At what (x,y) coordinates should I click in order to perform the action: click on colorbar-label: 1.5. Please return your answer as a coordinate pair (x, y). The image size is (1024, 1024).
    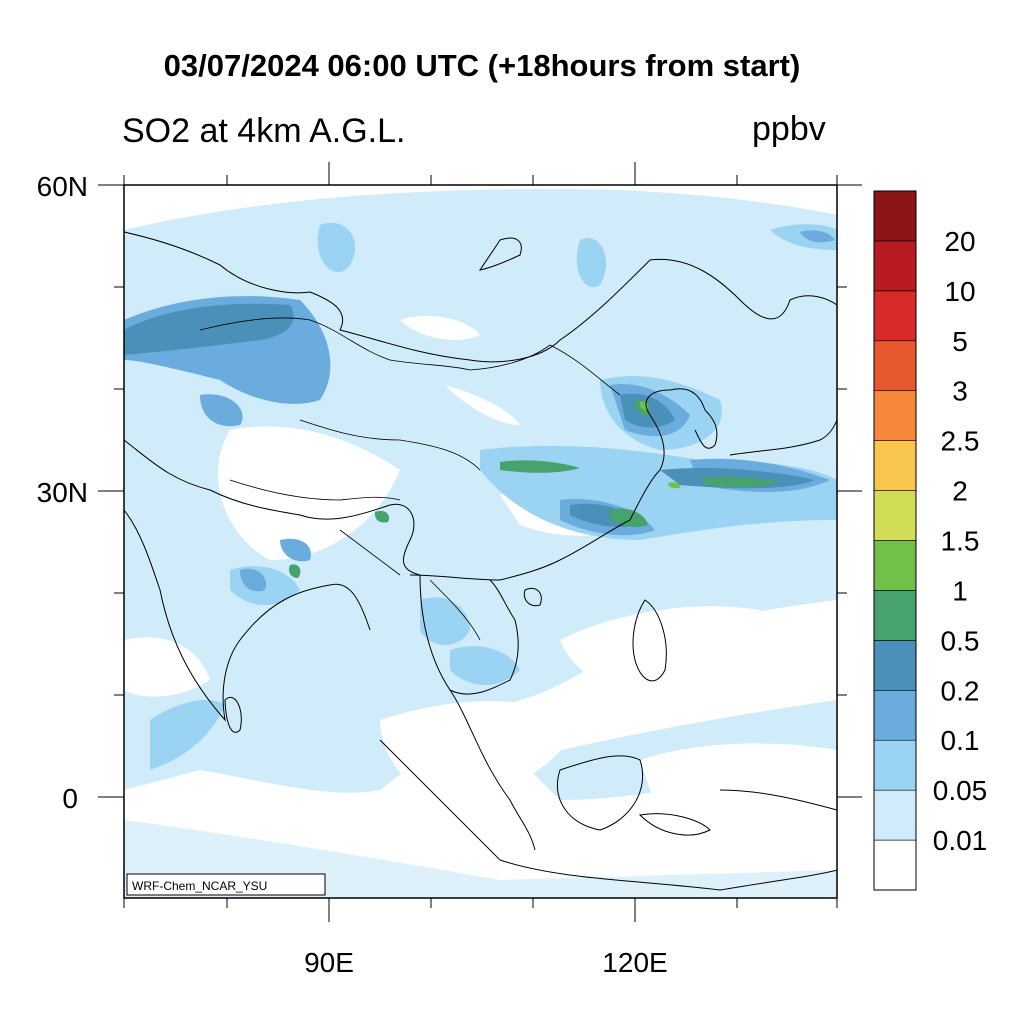
    Looking at the image, I should click on (960, 541).